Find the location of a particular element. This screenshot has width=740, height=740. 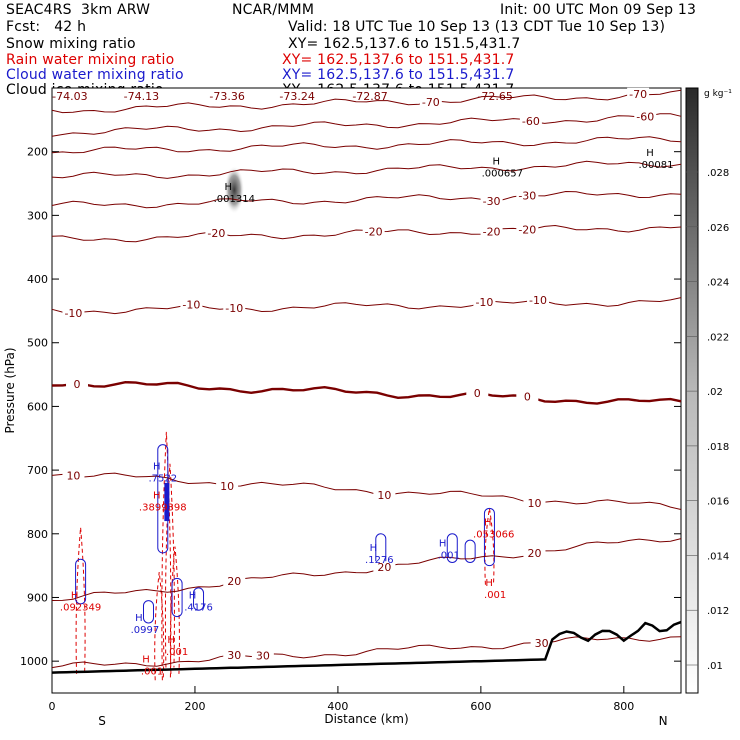

colorbar-tick-label: .028 is located at coordinates (718, 173).